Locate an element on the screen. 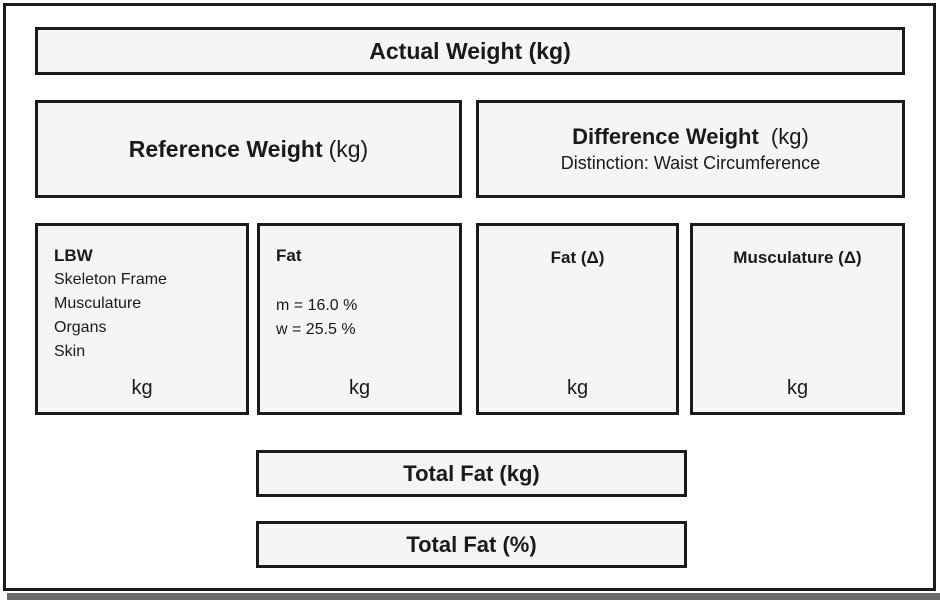  frame-bottom-shadow is located at coordinates (473, 596).